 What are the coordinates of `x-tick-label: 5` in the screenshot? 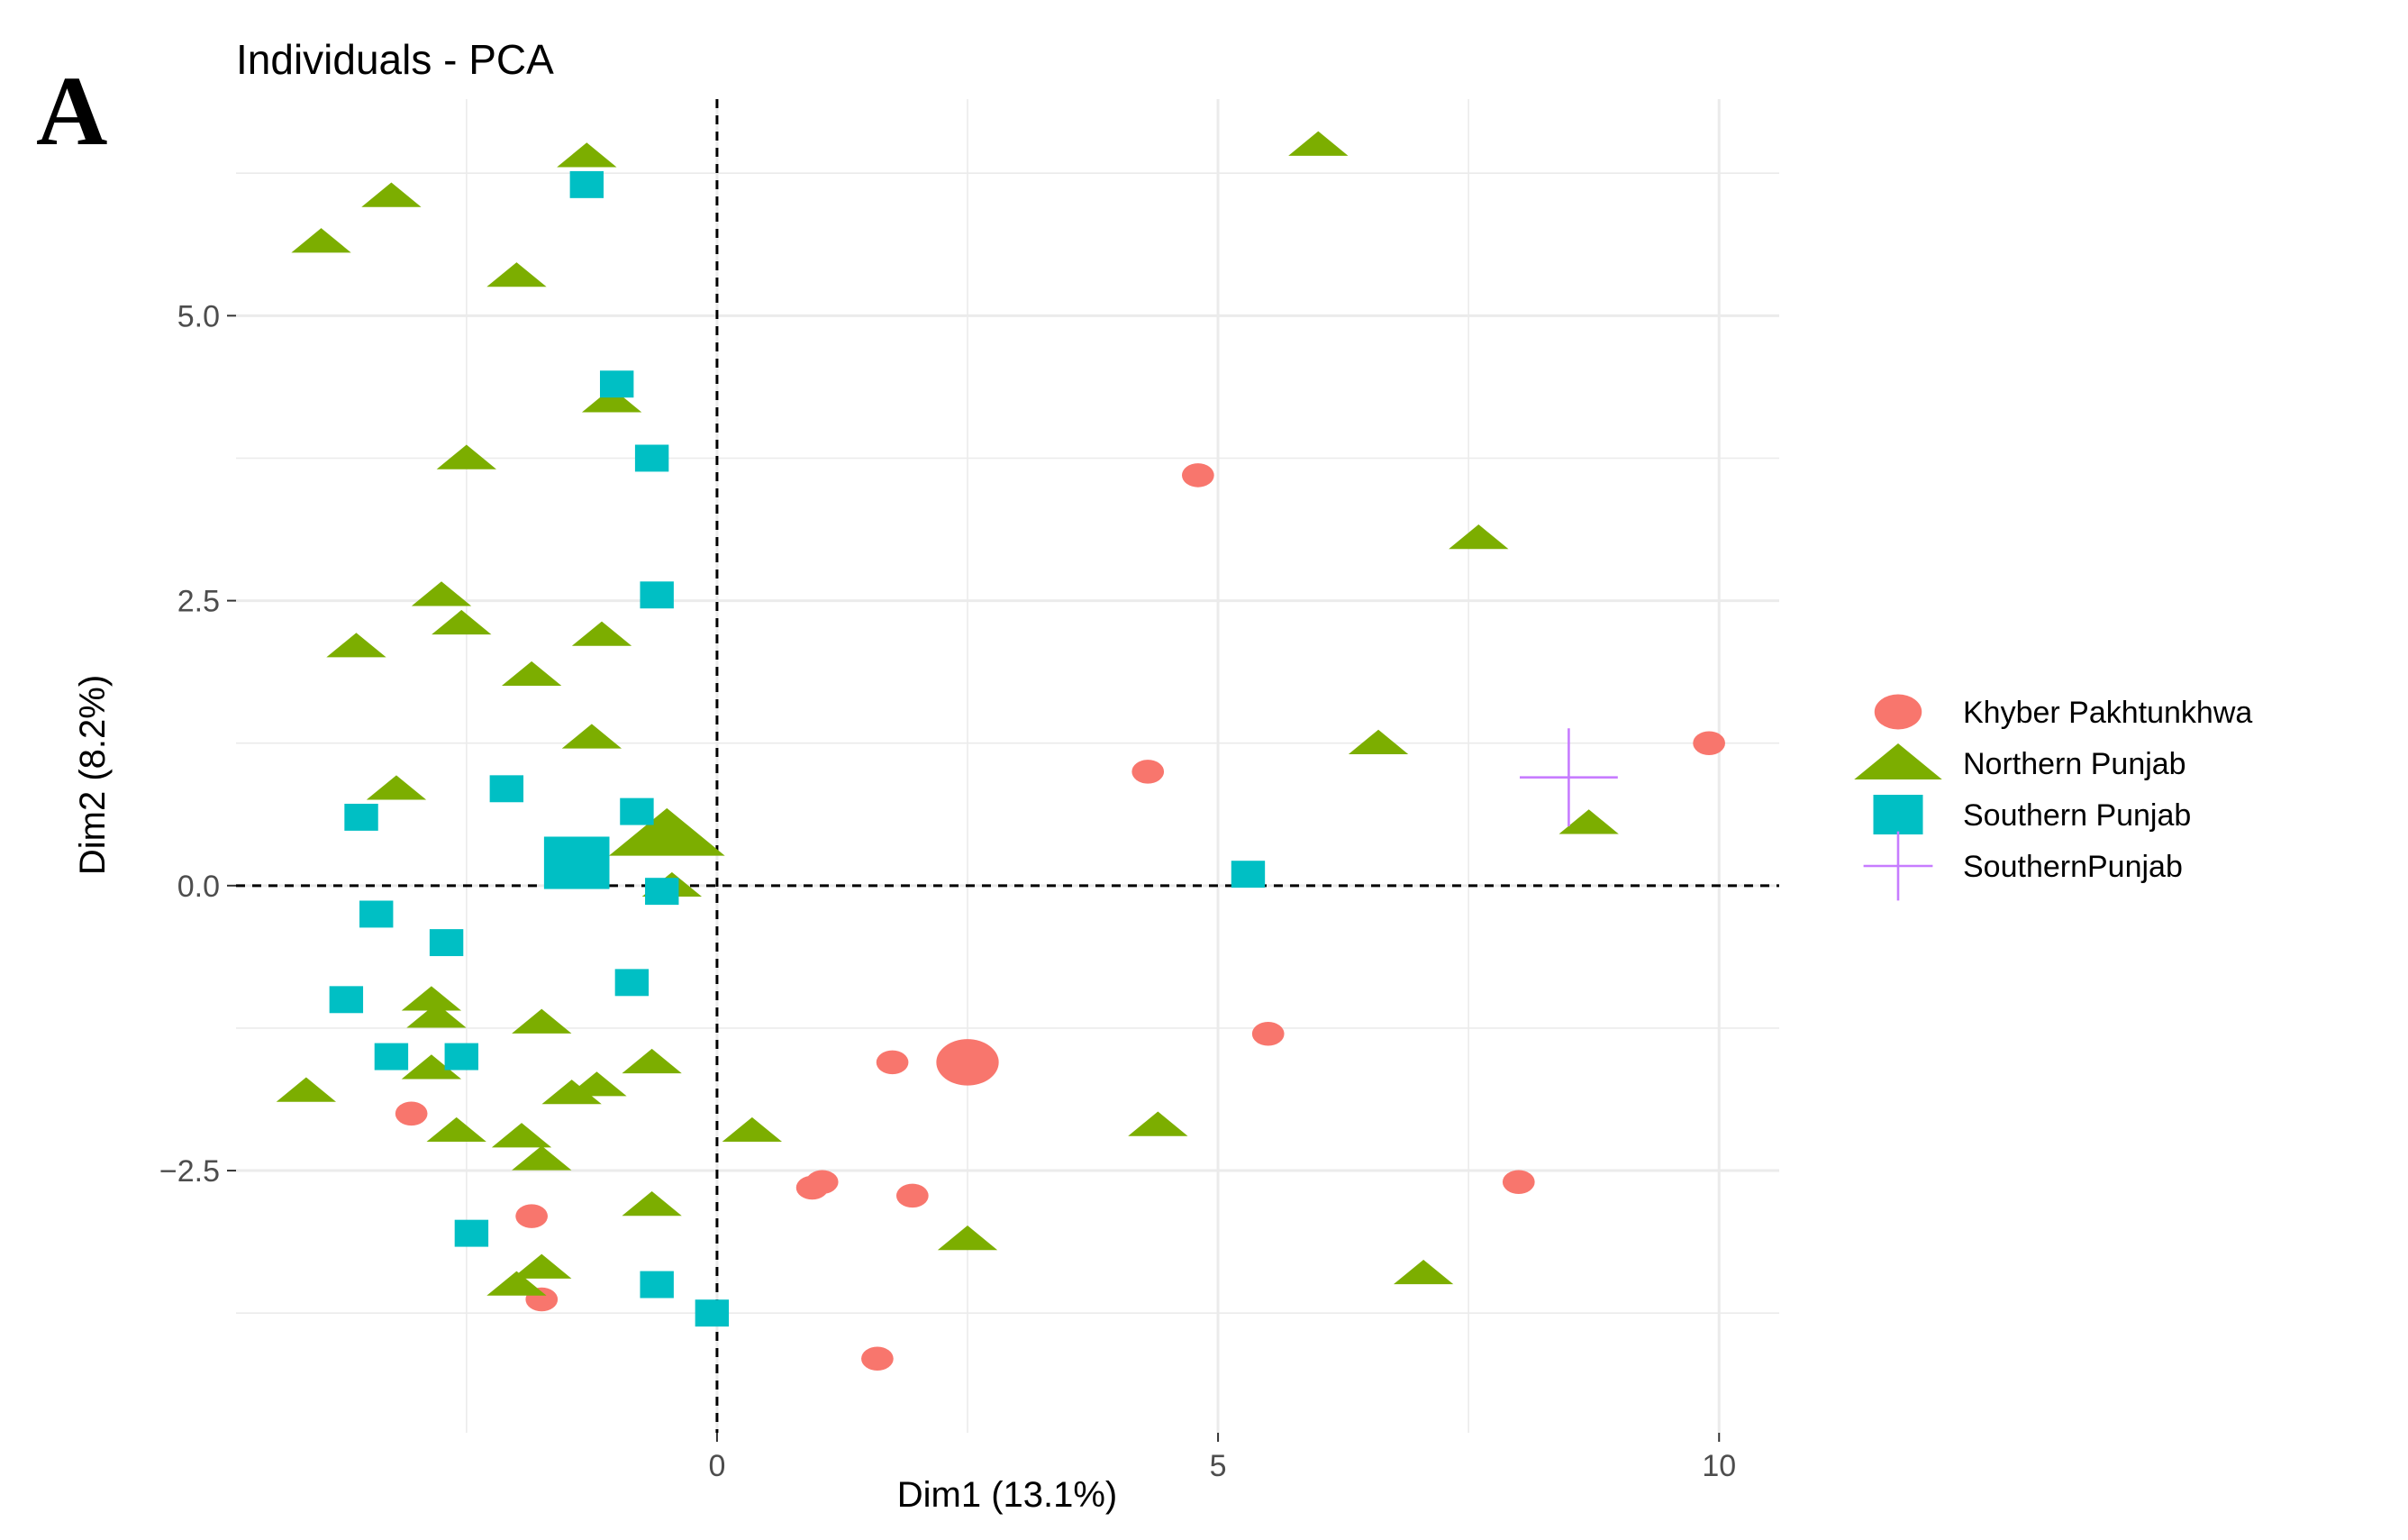 It's located at (1218, 1466).